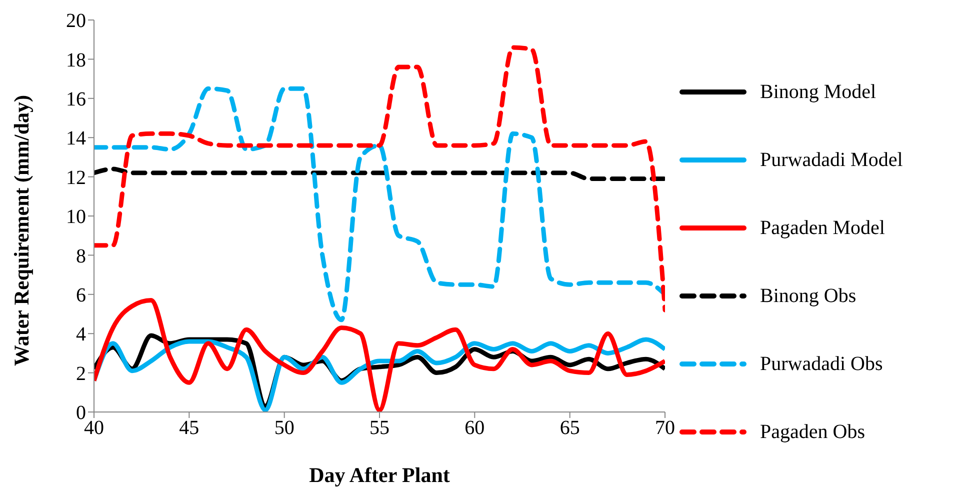  What do you see at coordinates (81, 413) in the screenshot?
I see `y-tick-label: 0` at bounding box center [81, 413].